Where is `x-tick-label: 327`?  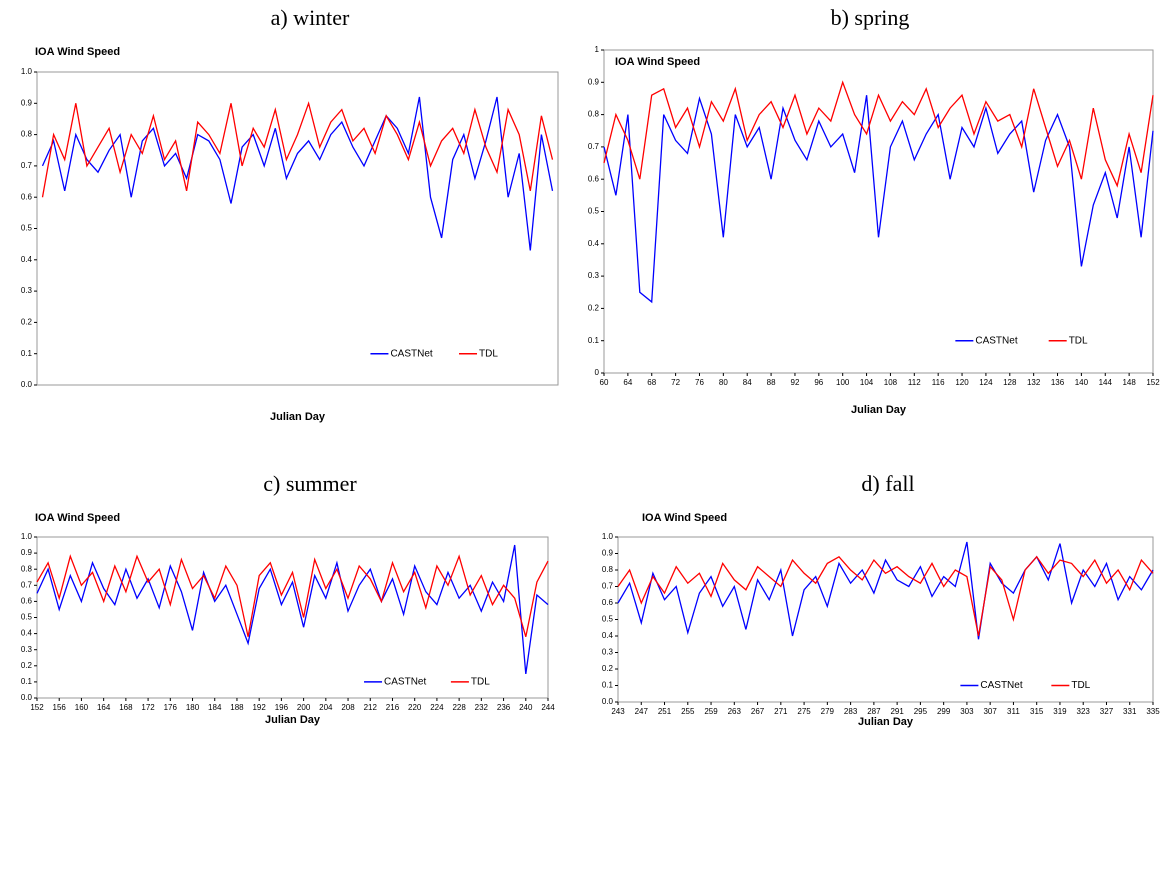
x-tick-label: 327 is located at coordinates (1107, 711).